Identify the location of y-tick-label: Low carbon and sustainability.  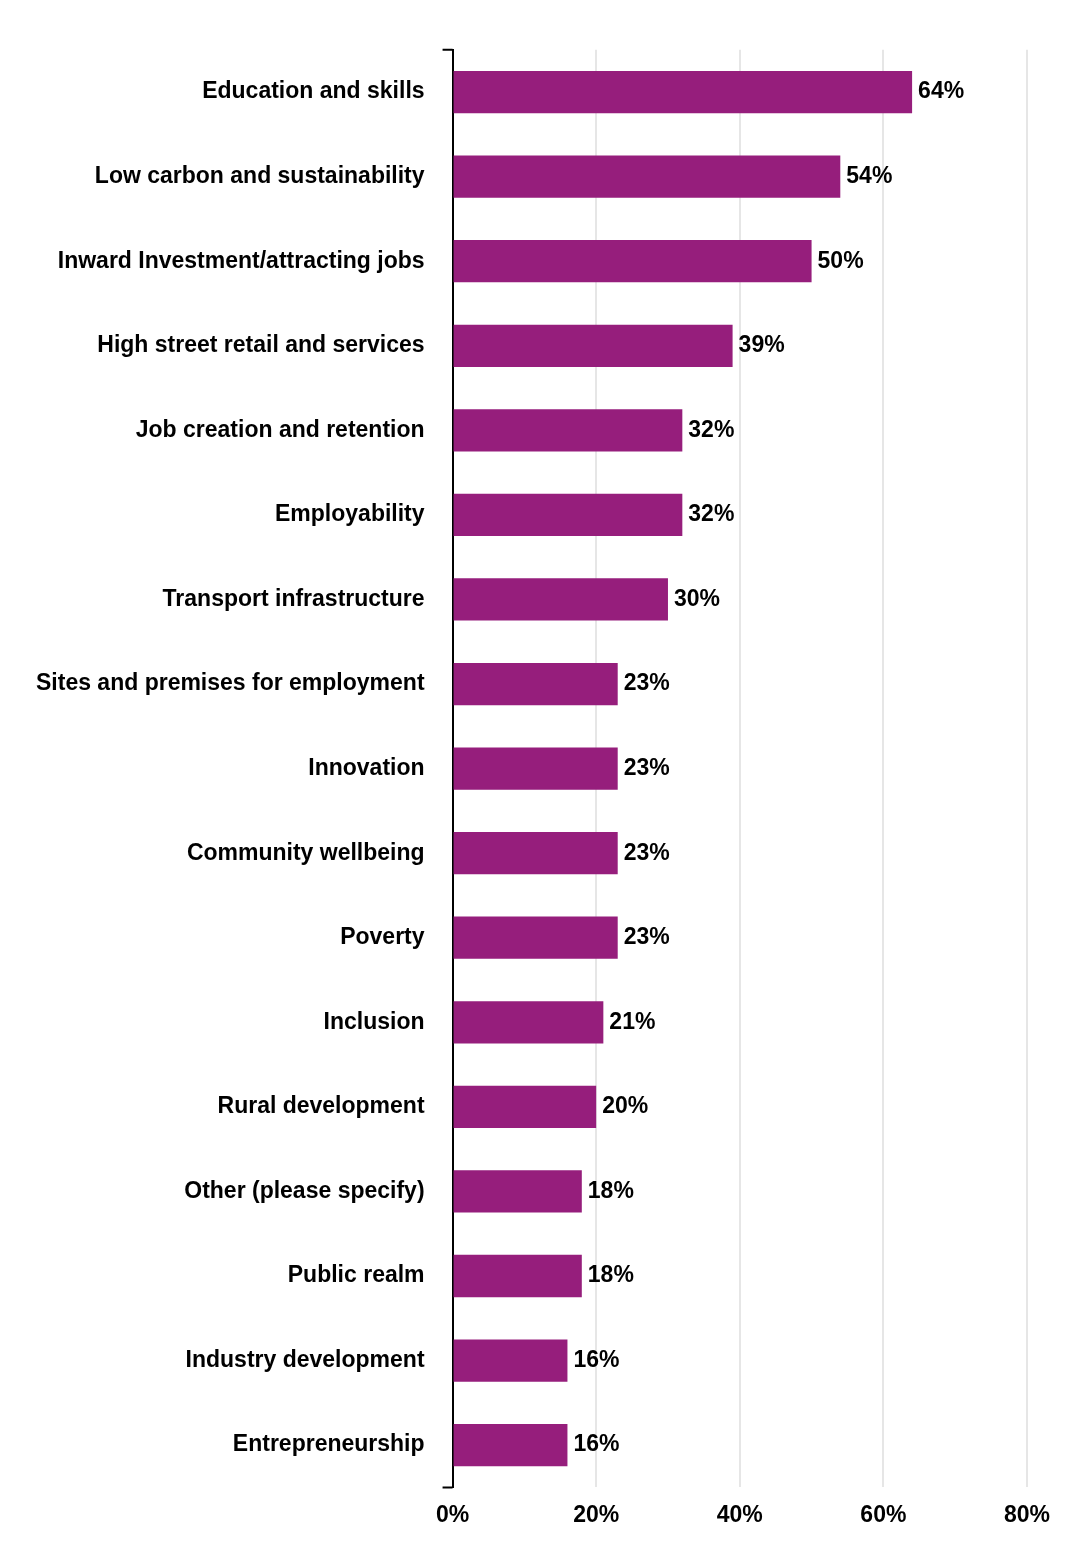
(259, 174).